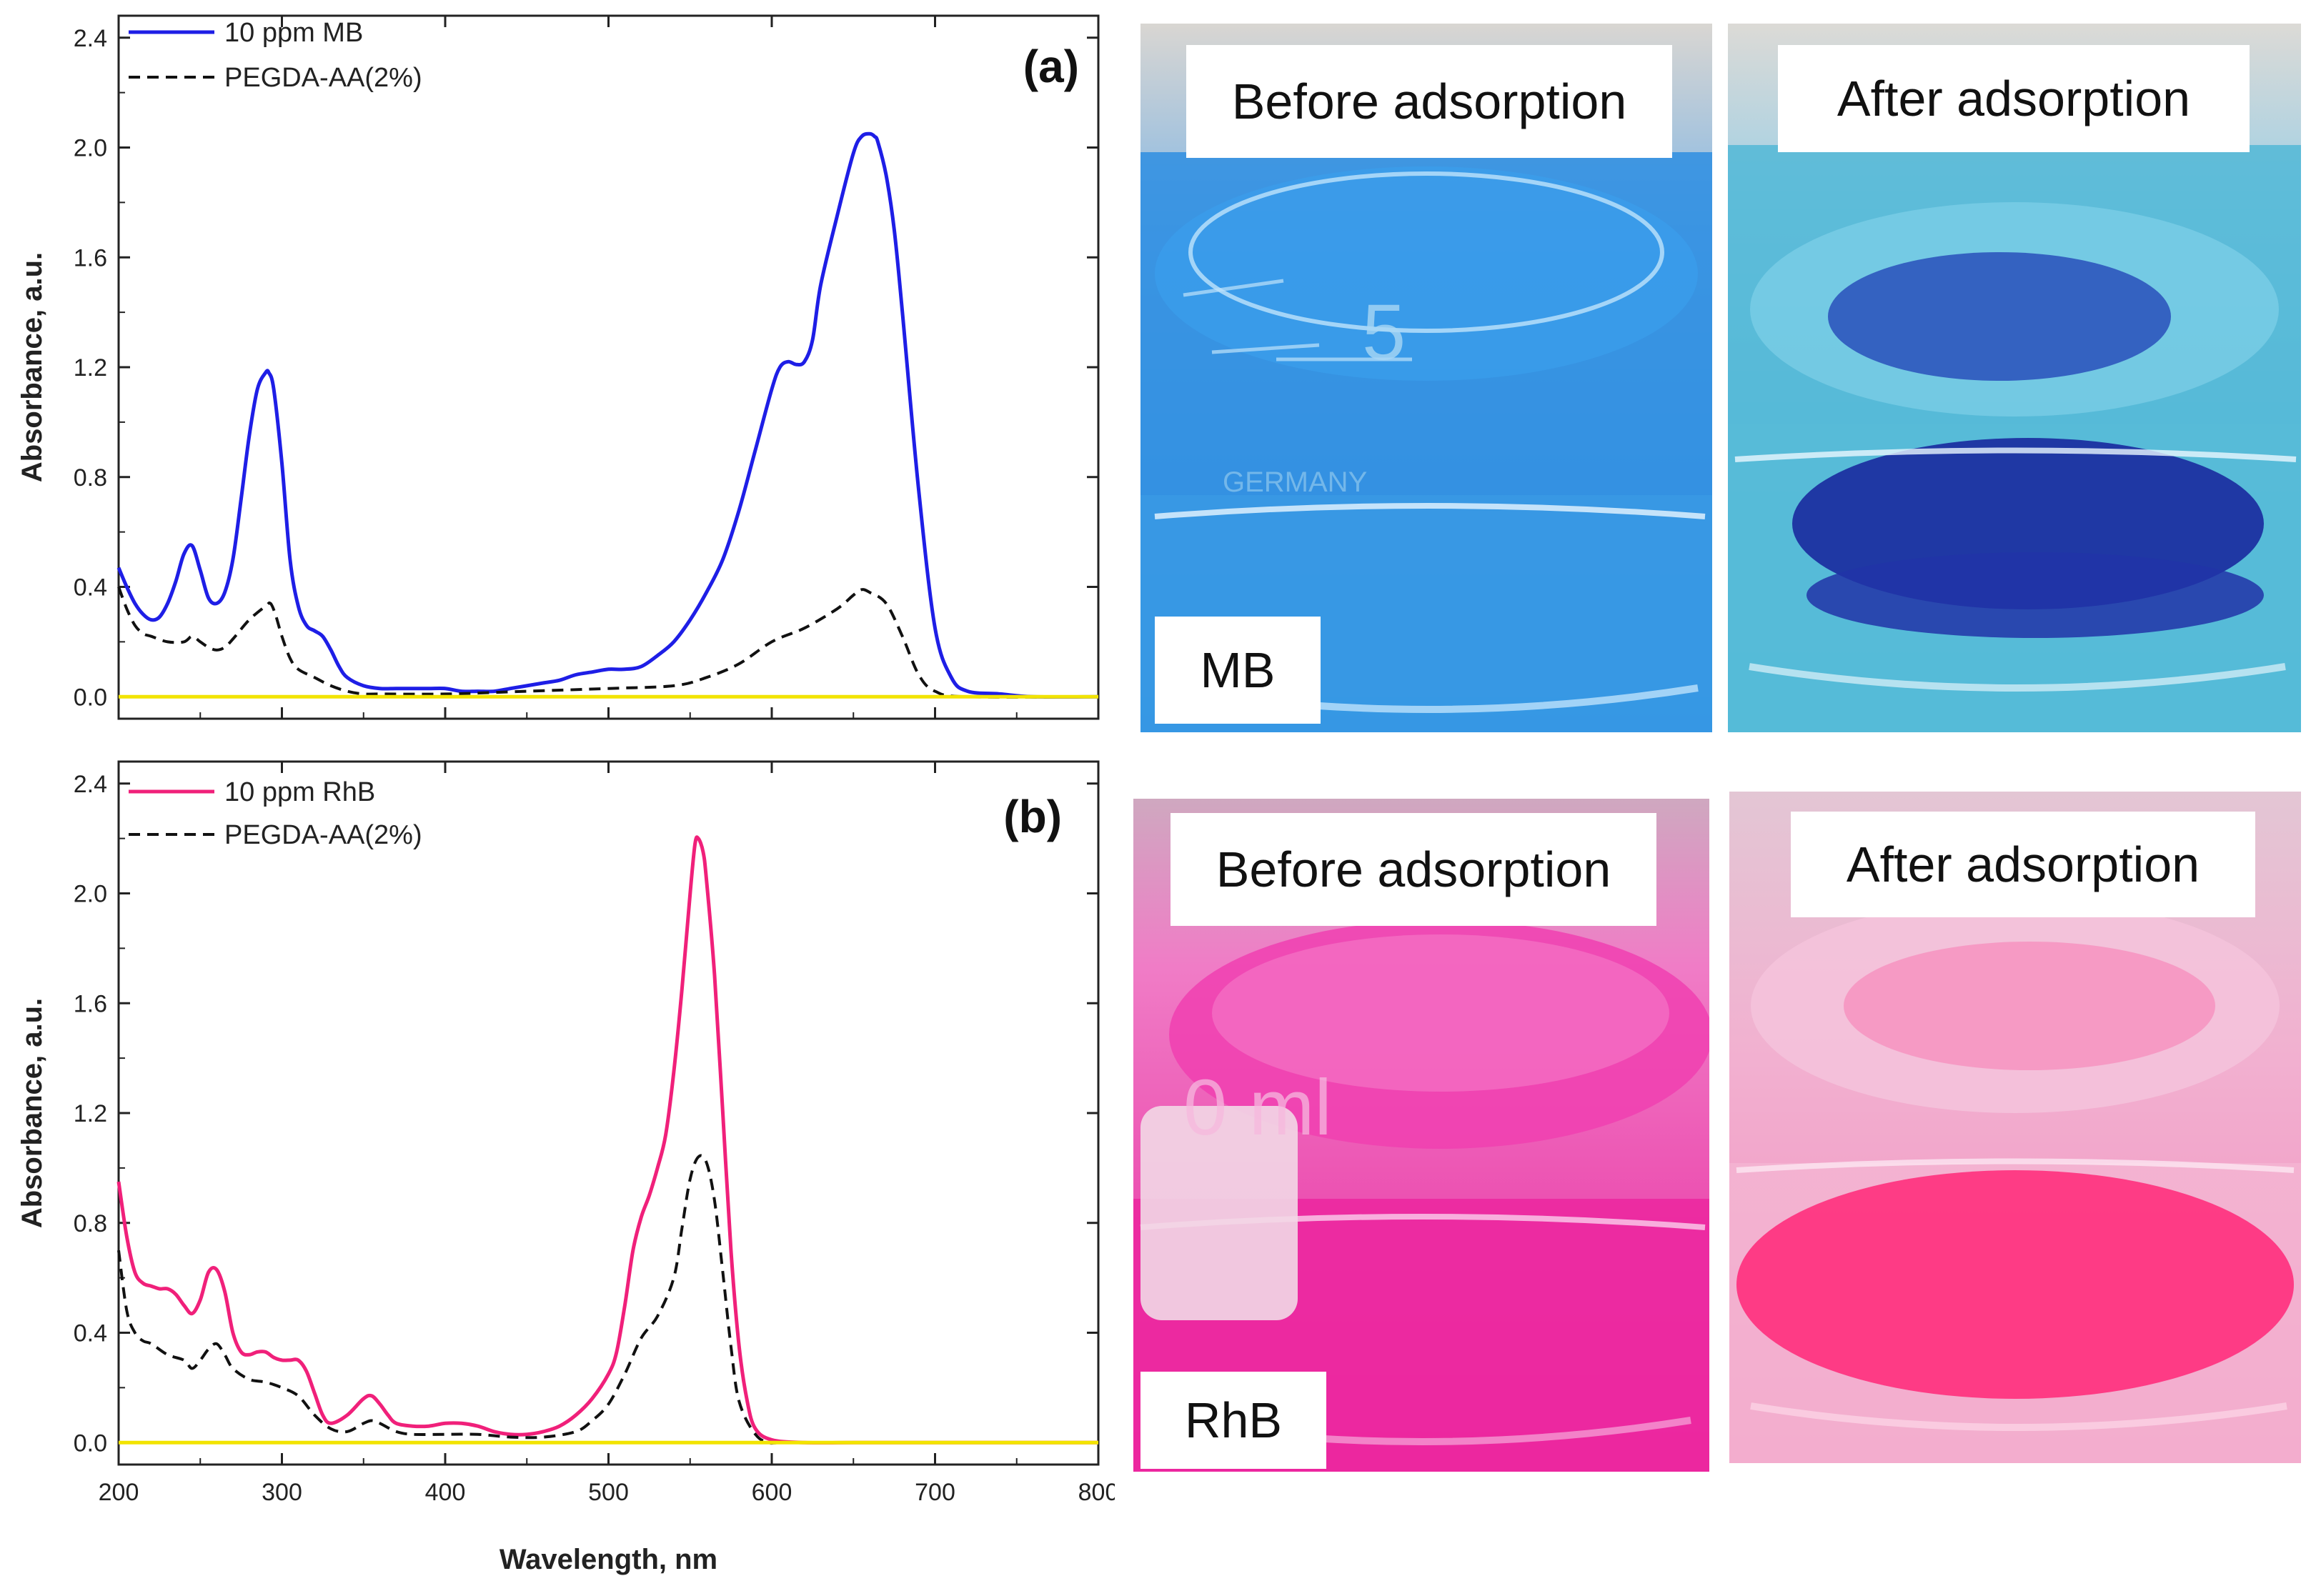 The width and height of the screenshot is (2306, 1596). I want to click on caption-mb-after: After adsorption, so click(2014, 98).